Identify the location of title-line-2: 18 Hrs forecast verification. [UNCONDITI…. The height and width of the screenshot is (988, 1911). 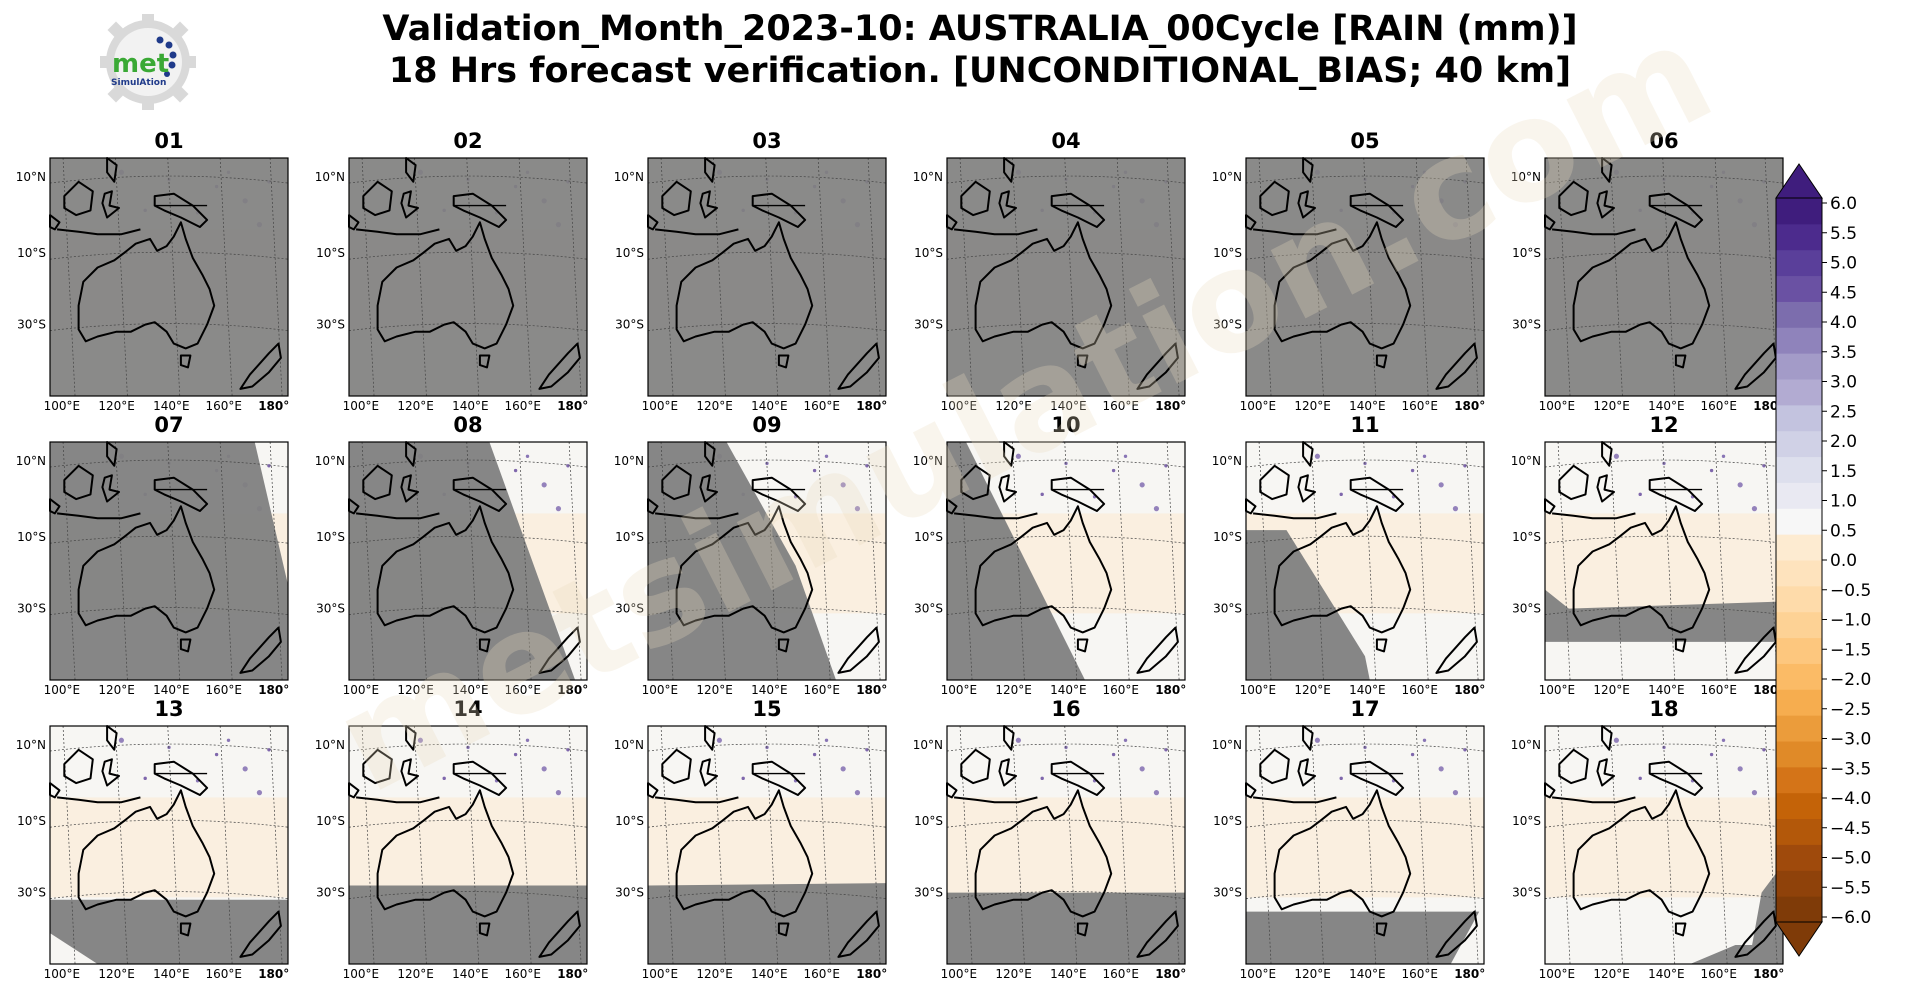
(980, 71).